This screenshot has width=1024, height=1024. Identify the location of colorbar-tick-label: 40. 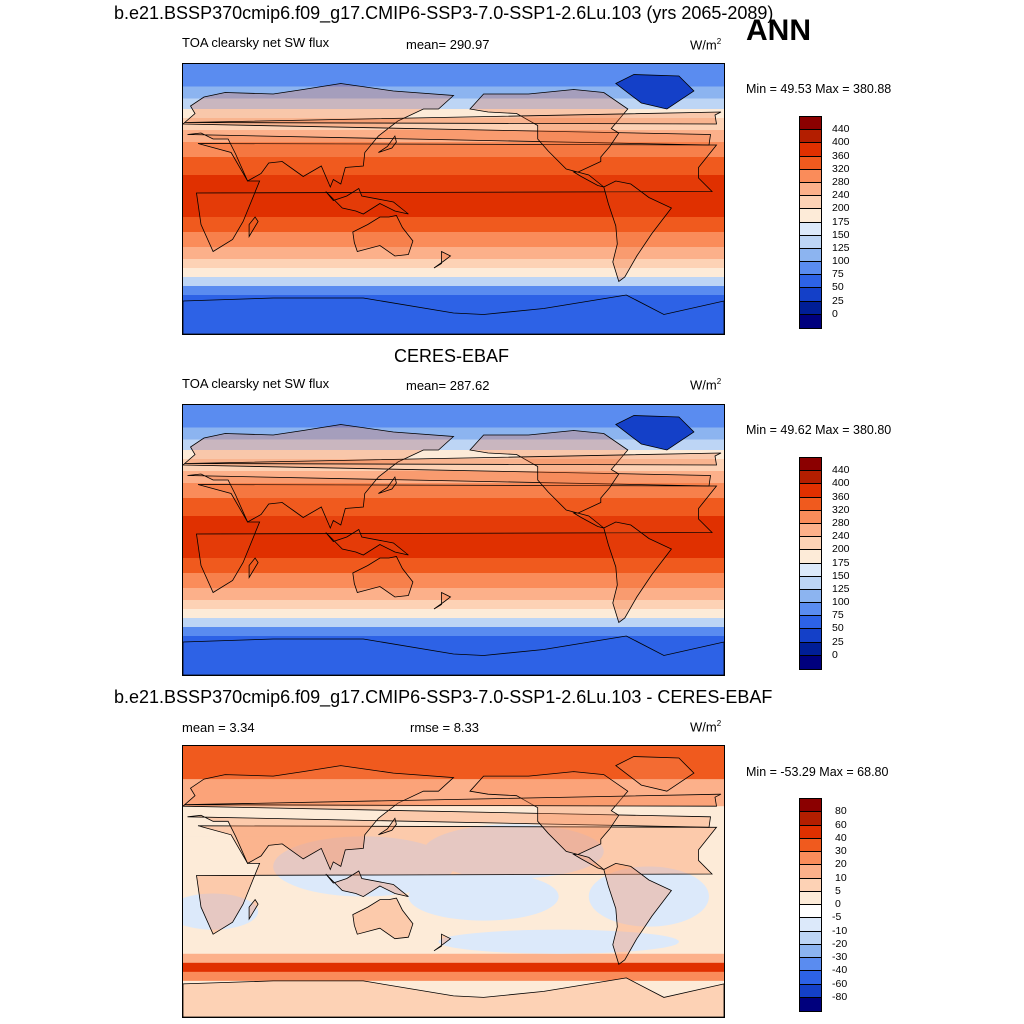
(841, 837).